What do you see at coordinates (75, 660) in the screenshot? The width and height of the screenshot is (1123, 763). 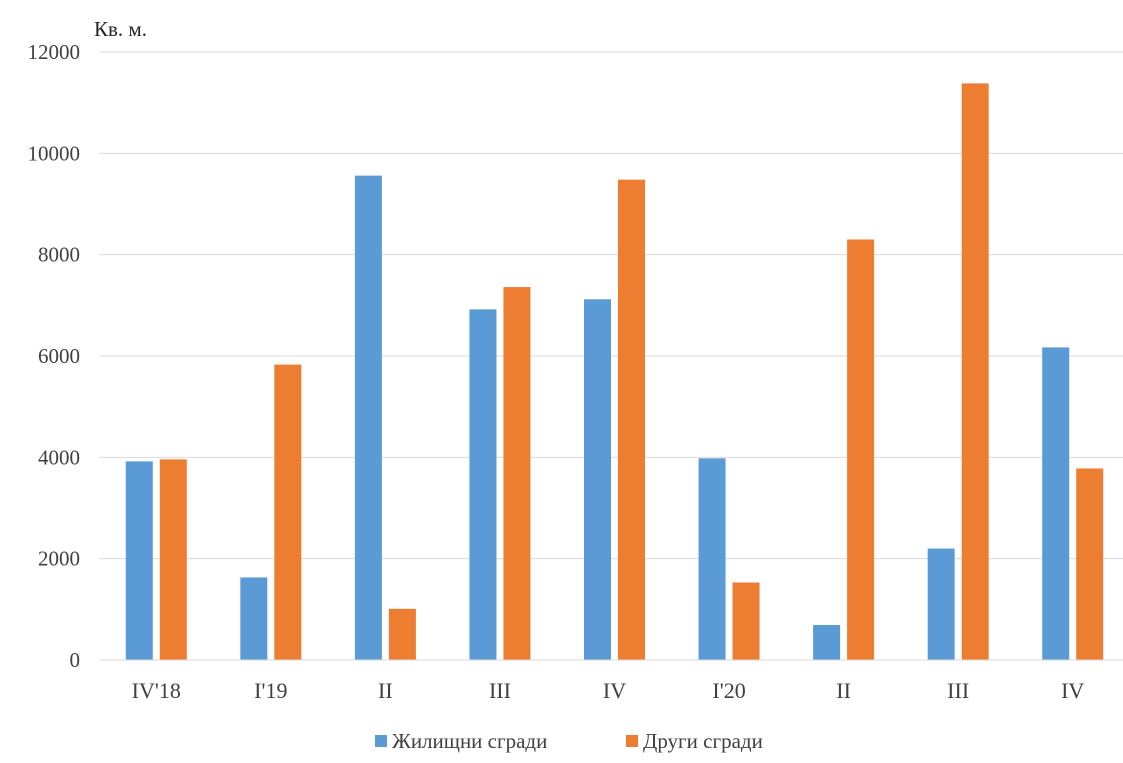 I see `y-tick-label: 0` at bounding box center [75, 660].